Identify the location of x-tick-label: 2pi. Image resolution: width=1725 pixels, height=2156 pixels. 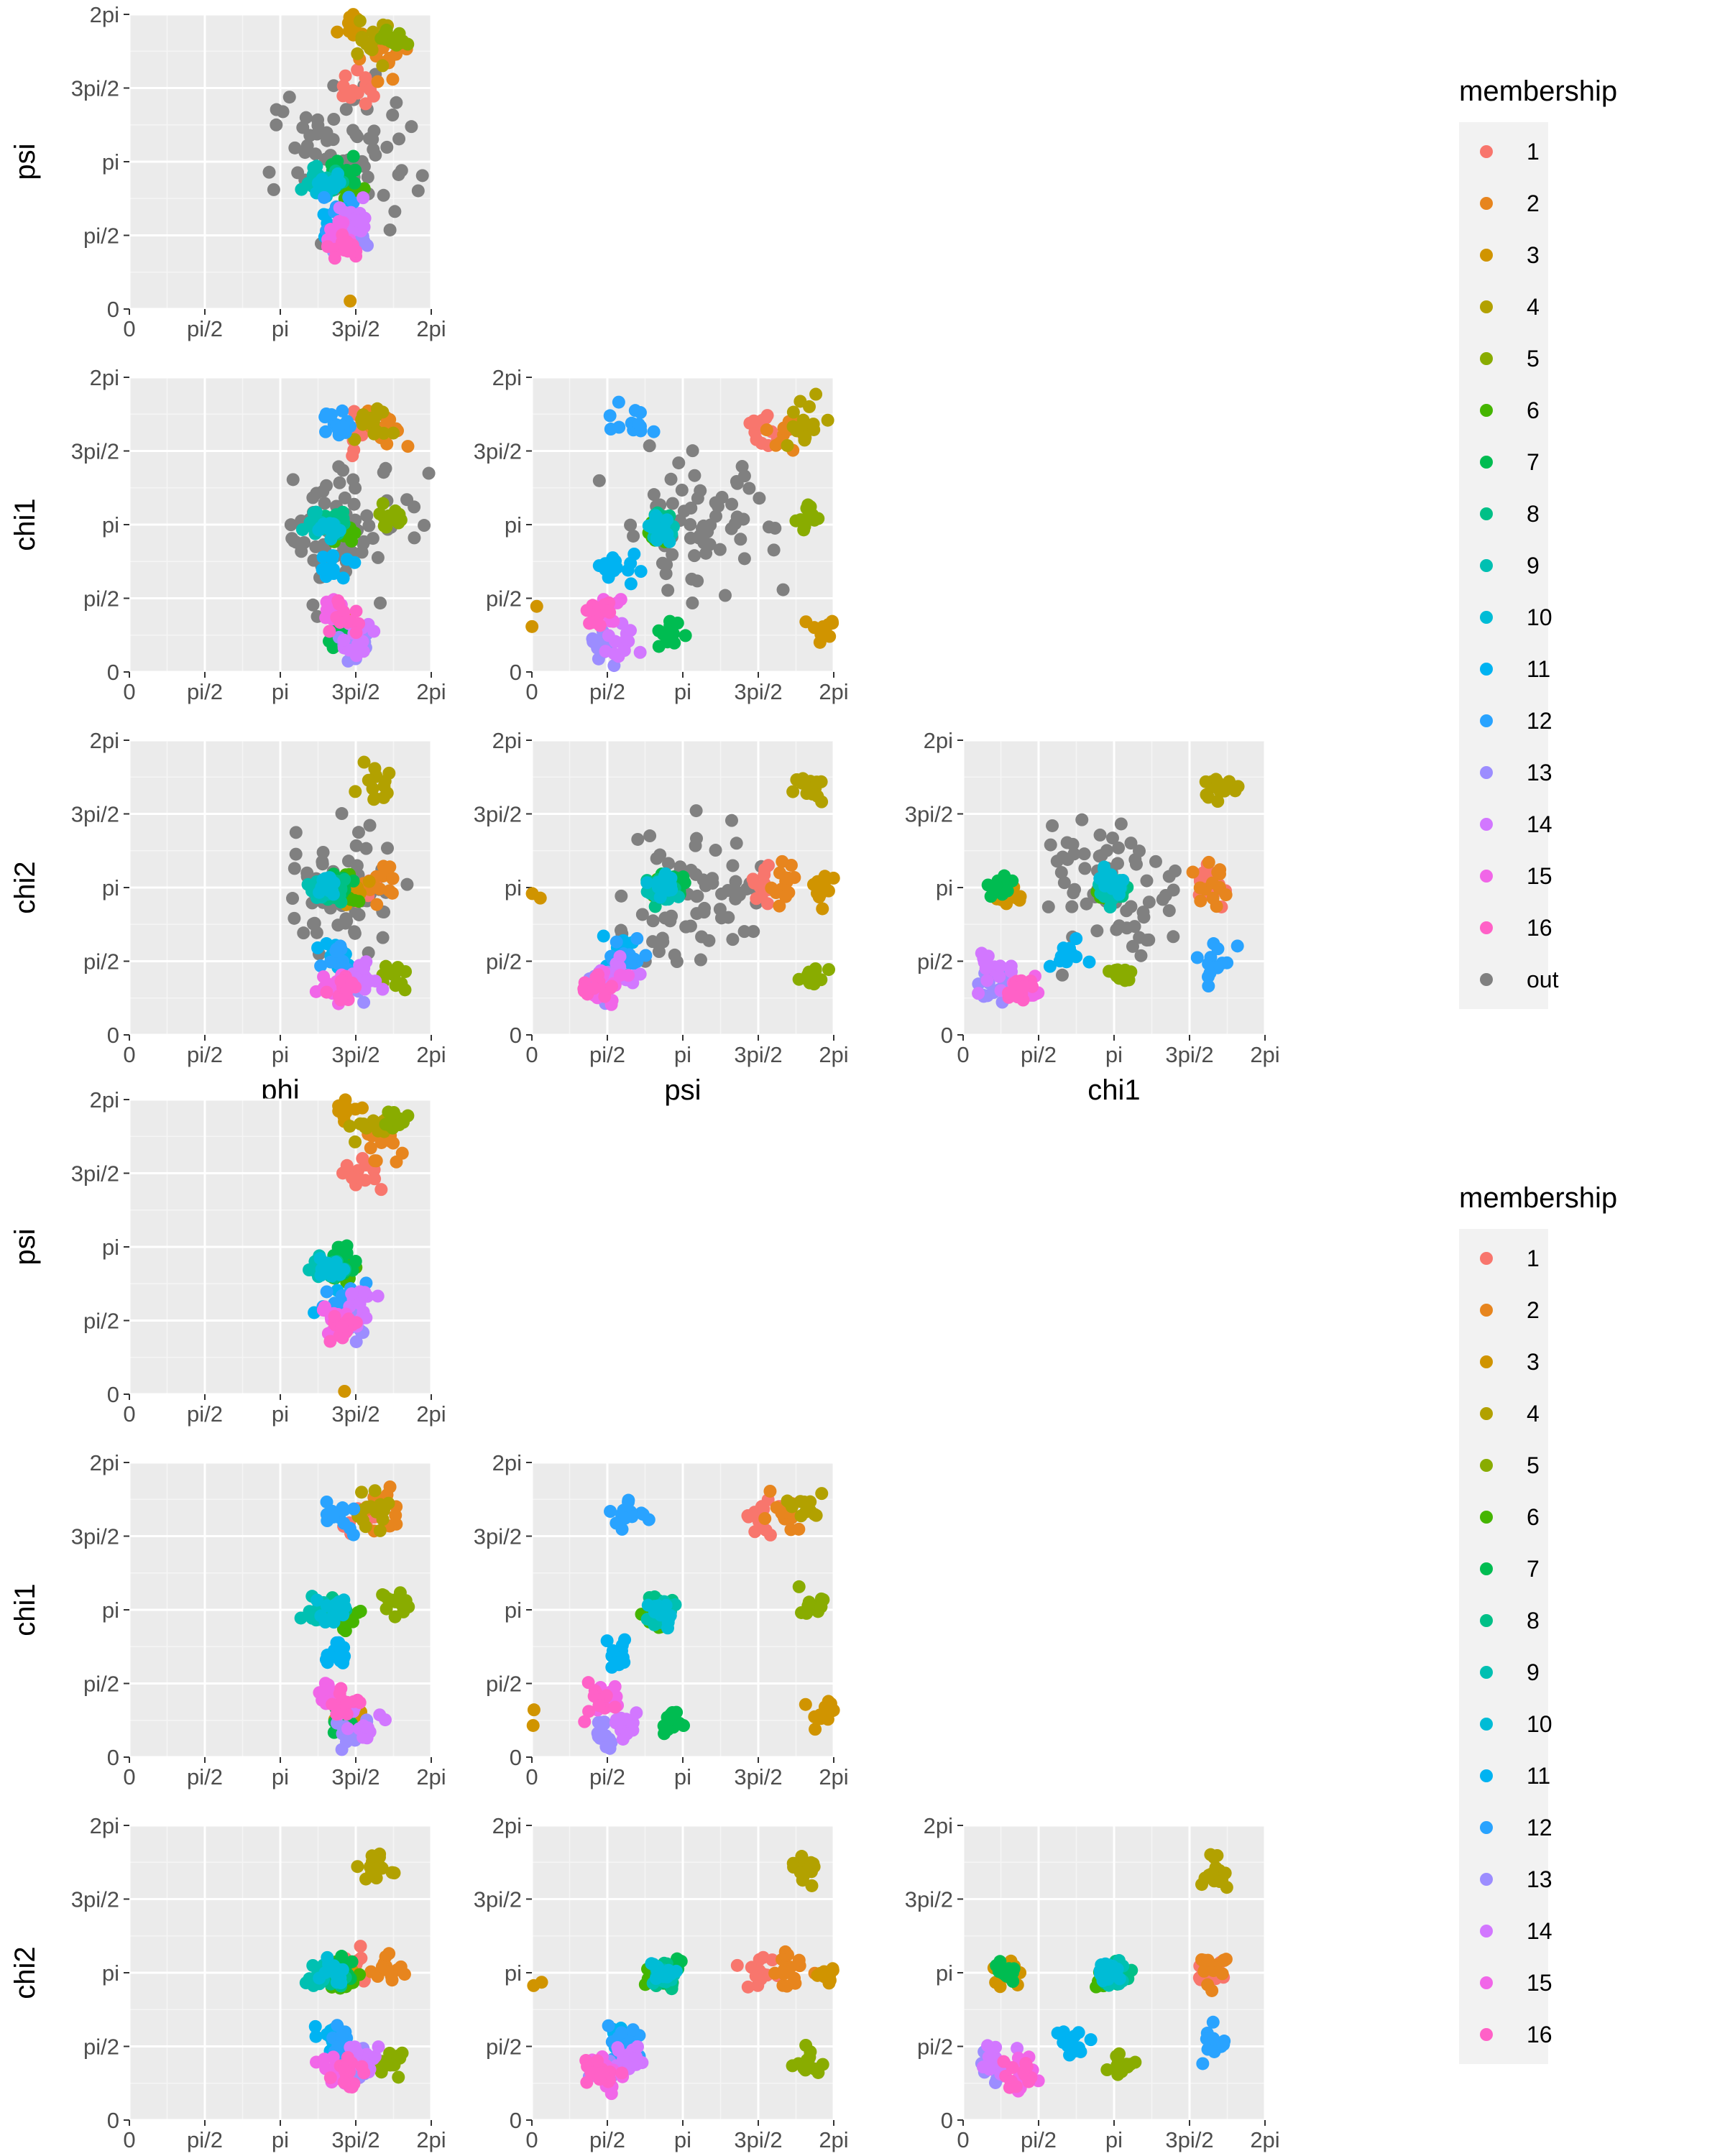
(1264, 2139).